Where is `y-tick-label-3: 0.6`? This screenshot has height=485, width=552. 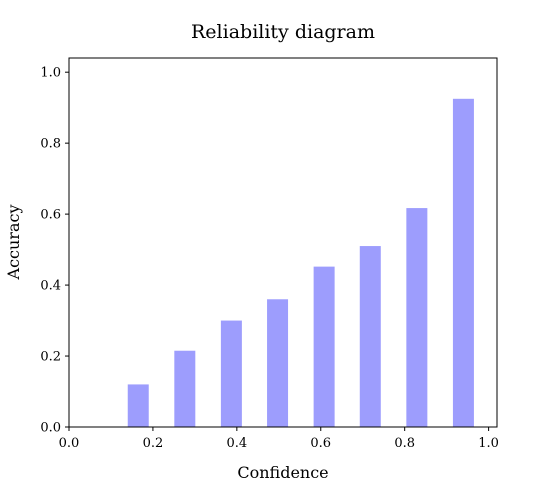
y-tick-label-3: 0.6 is located at coordinates (50, 215).